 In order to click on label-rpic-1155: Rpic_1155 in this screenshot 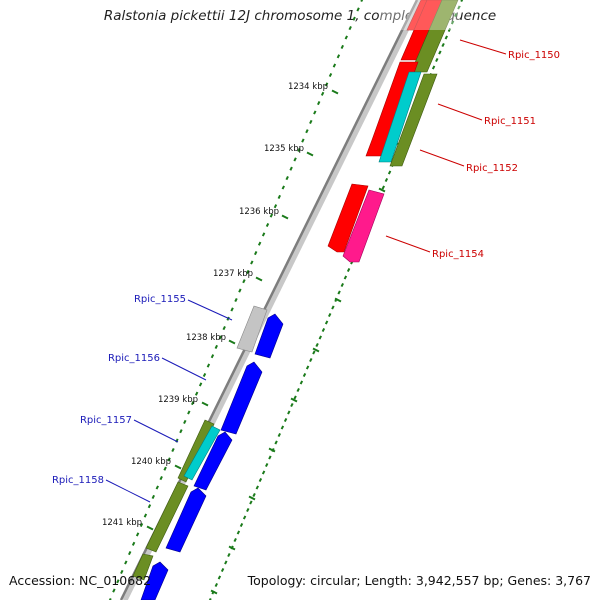, I will do `click(160, 299)`.